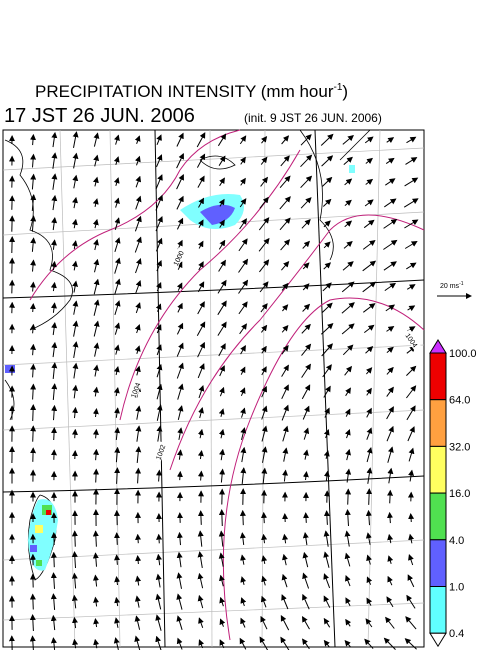 This screenshot has height=655, width=500. Describe the element at coordinates (456, 588) in the screenshot. I see `colorbar-label: 1.0` at that location.